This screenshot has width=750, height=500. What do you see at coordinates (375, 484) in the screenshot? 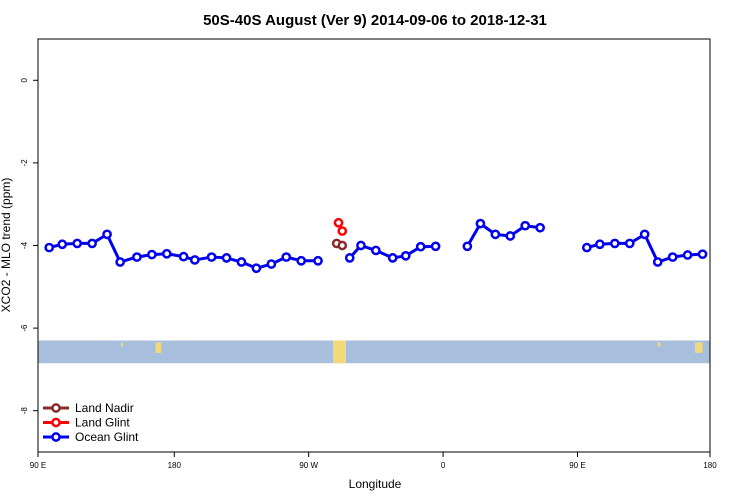
I see `x-axis-label: Longitude` at bounding box center [375, 484].